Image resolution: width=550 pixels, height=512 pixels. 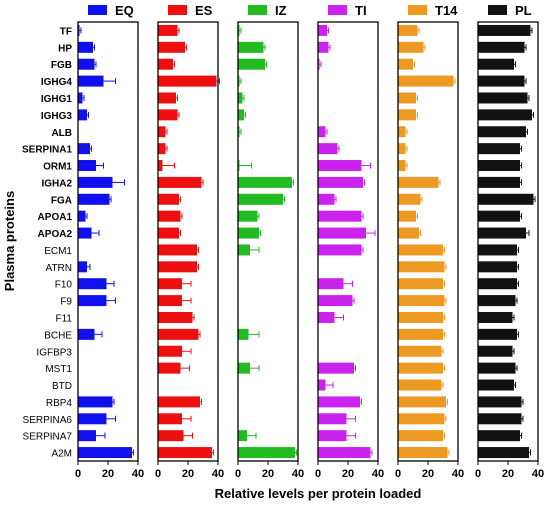 I want to click on bar-t14-igfbp3, so click(x=420, y=351).